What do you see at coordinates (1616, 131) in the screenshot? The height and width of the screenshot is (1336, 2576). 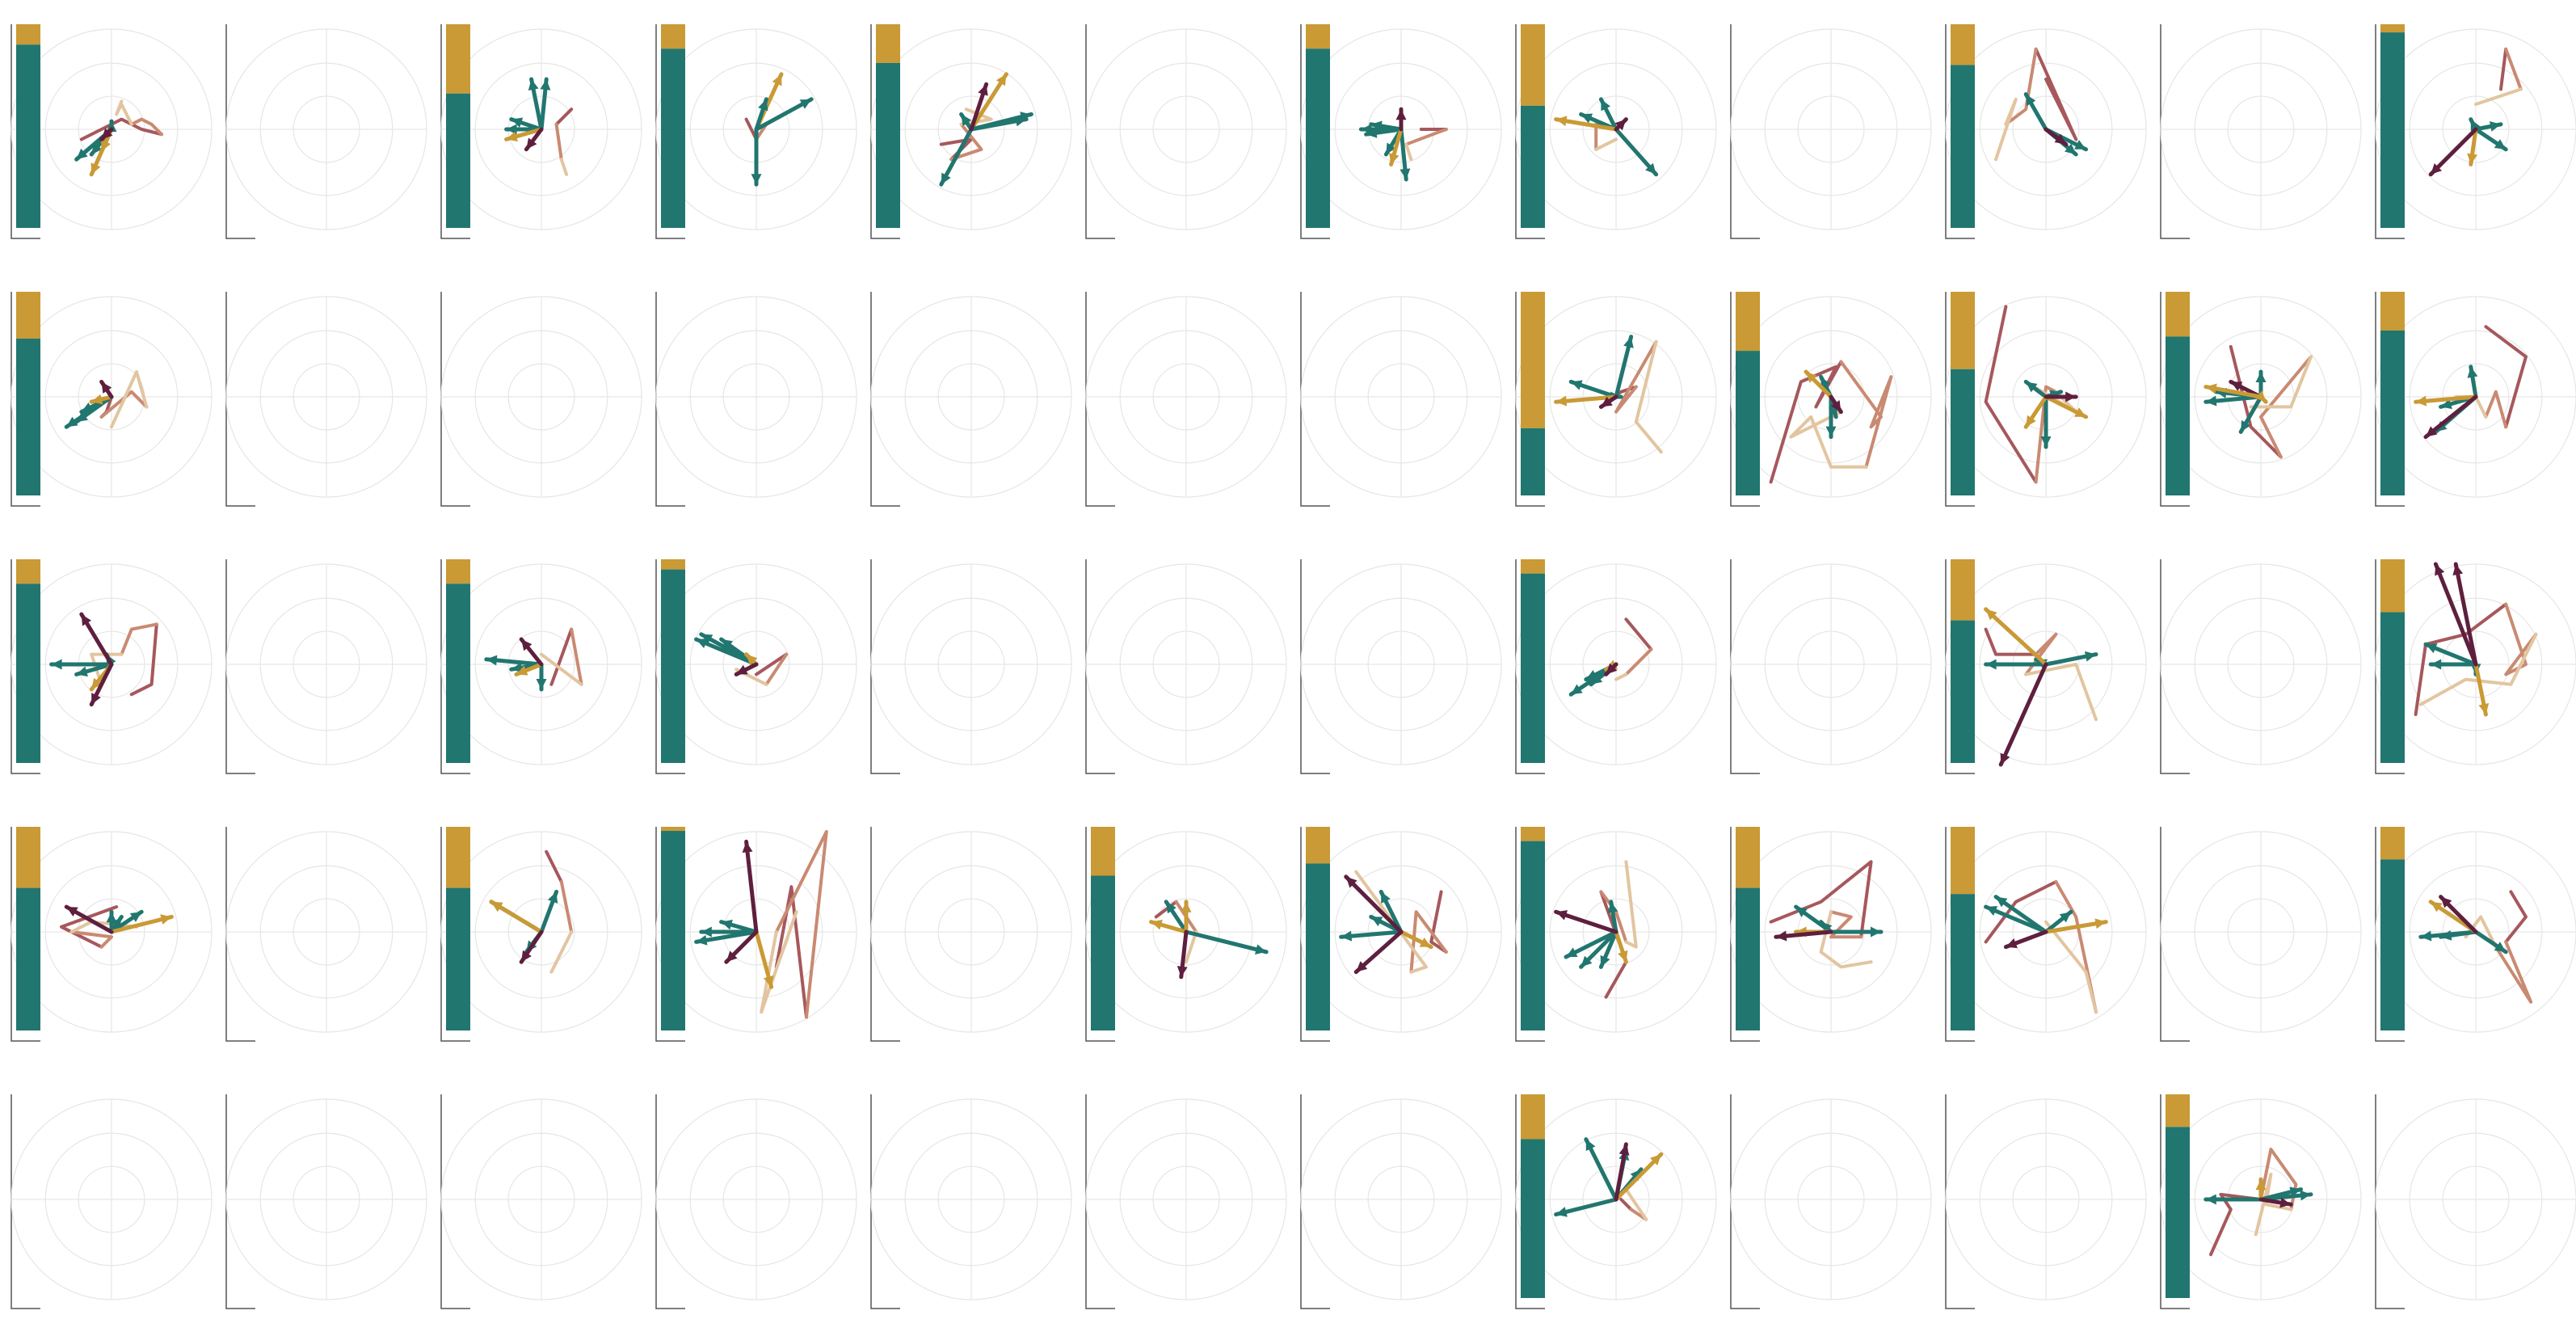 I see `panel-r0-c7` at bounding box center [1616, 131].